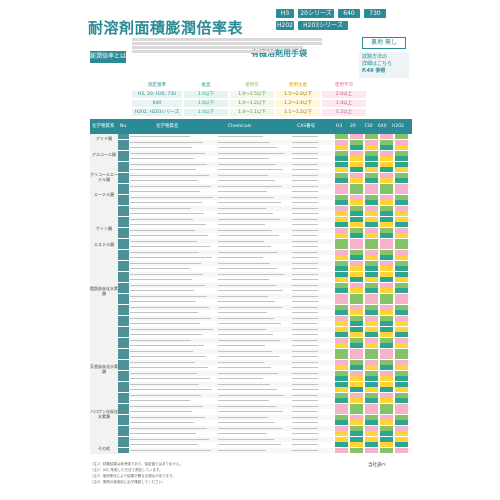 This screenshot has height=500, width=500. What do you see at coordinates (240, 126) in the screenshot?
I see `header-chemicals: Chemicals` at bounding box center [240, 126].